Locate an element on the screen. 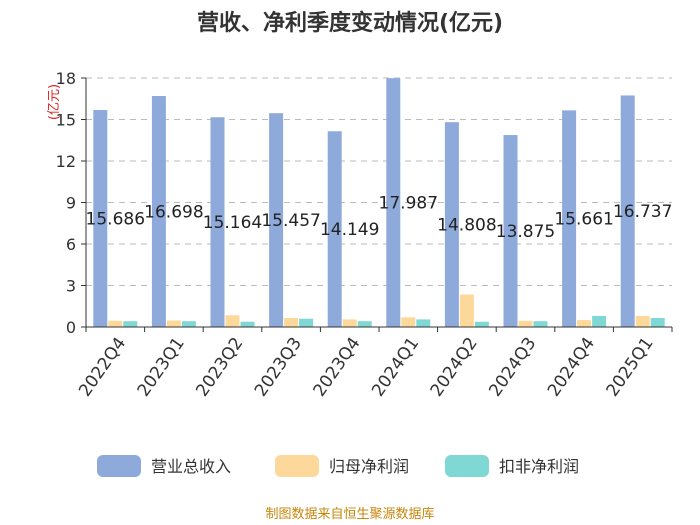  data-label: 16.698 is located at coordinates (173, 213).